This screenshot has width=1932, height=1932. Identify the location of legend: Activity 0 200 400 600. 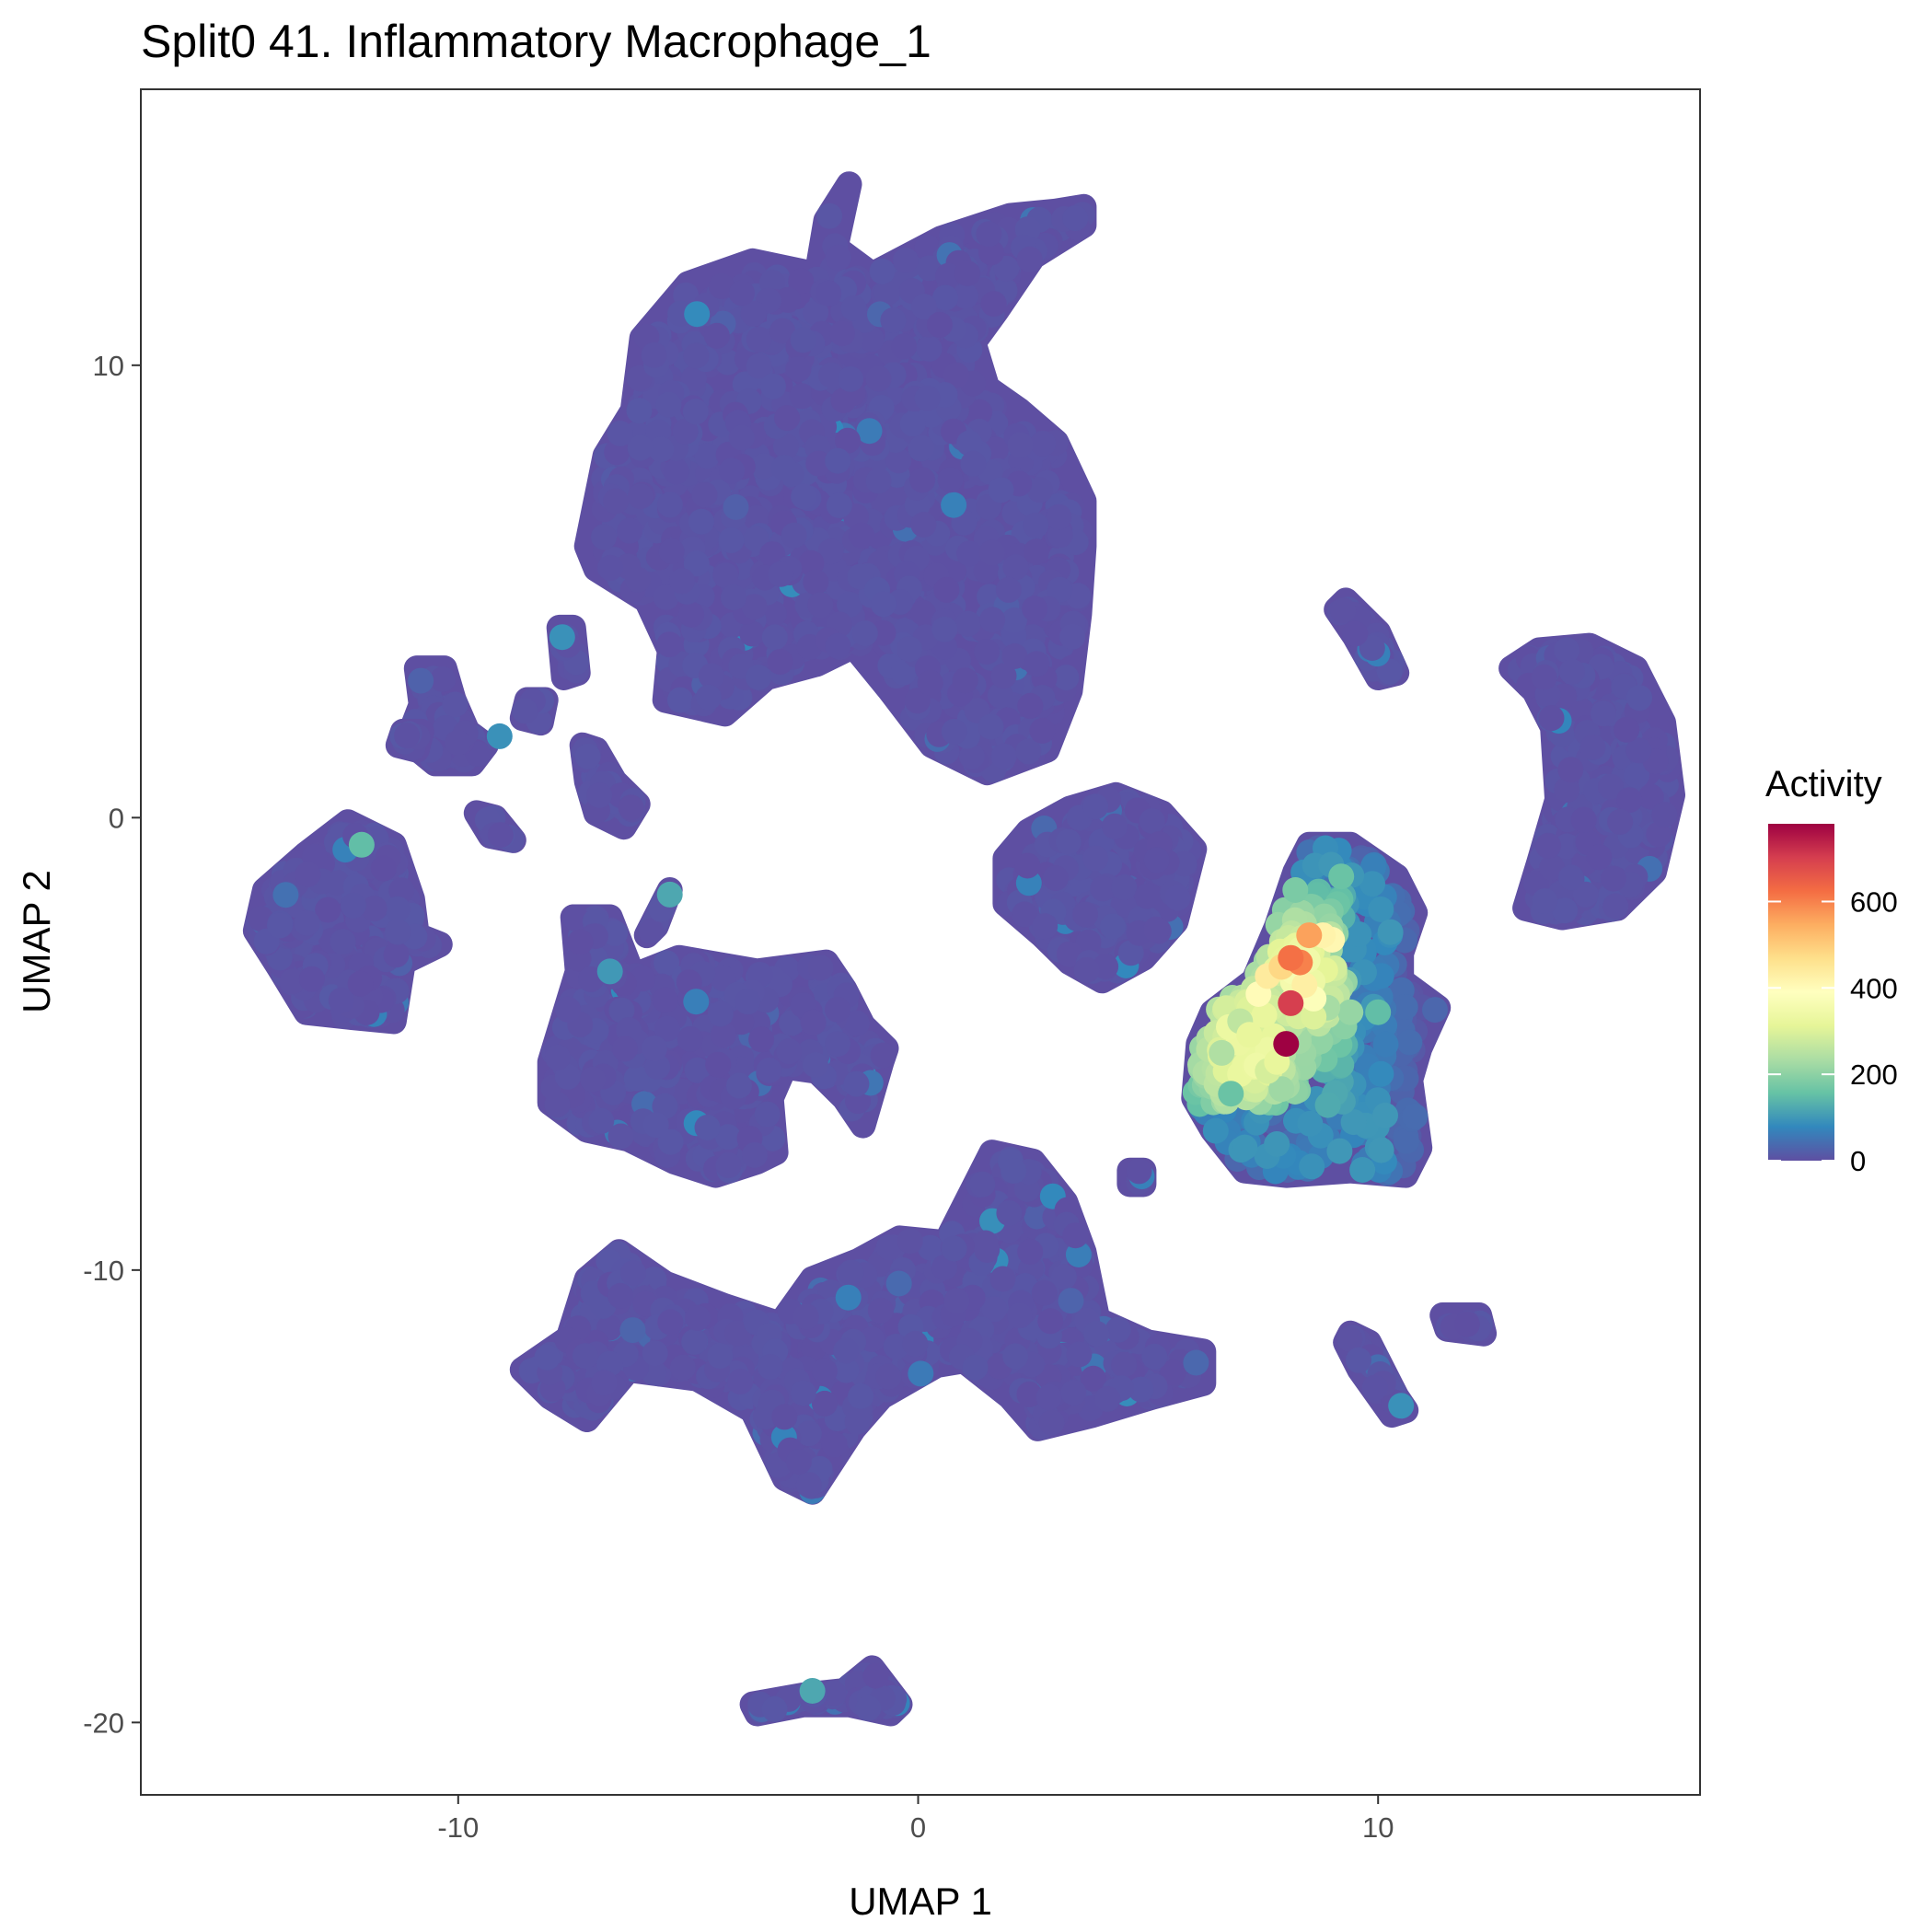
(1832, 971).